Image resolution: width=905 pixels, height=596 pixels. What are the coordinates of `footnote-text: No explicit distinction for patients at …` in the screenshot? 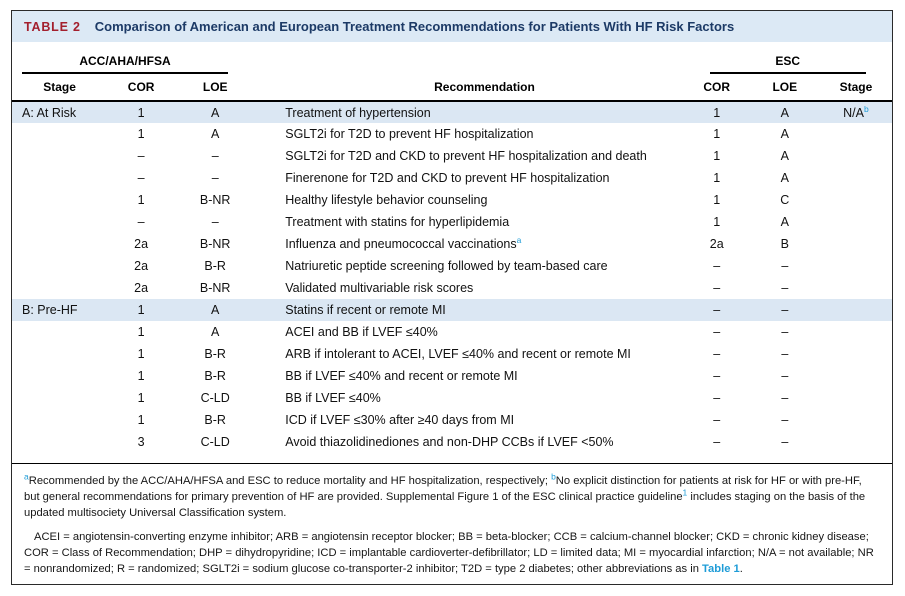 It's located at (443, 489).